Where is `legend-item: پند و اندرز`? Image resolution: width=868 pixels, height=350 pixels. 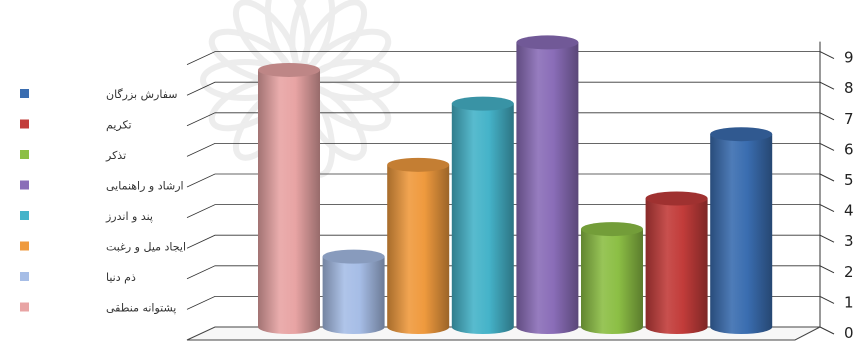
legend-item: پند و اندرز is located at coordinates (86, 216).